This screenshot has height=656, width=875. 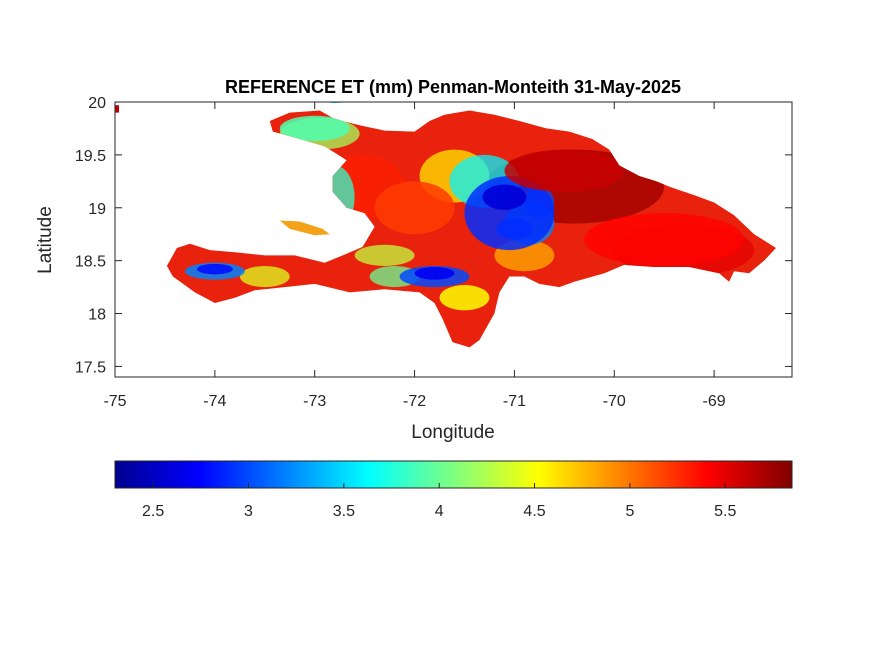 What do you see at coordinates (97, 209) in the screenshot?
I see `y-tick-label: 19` at bounding box center [97, 209].